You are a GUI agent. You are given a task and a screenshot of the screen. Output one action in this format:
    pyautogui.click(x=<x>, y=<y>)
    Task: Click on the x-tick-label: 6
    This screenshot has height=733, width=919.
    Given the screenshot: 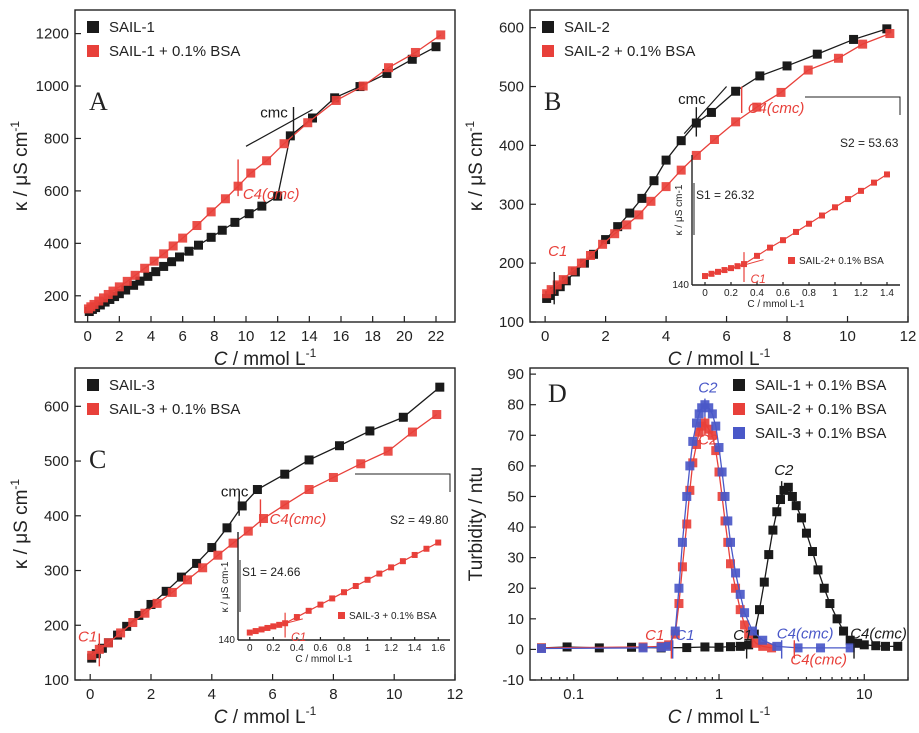 What is the action you would take?
    pyautogui.click(x=726, y=336)
    